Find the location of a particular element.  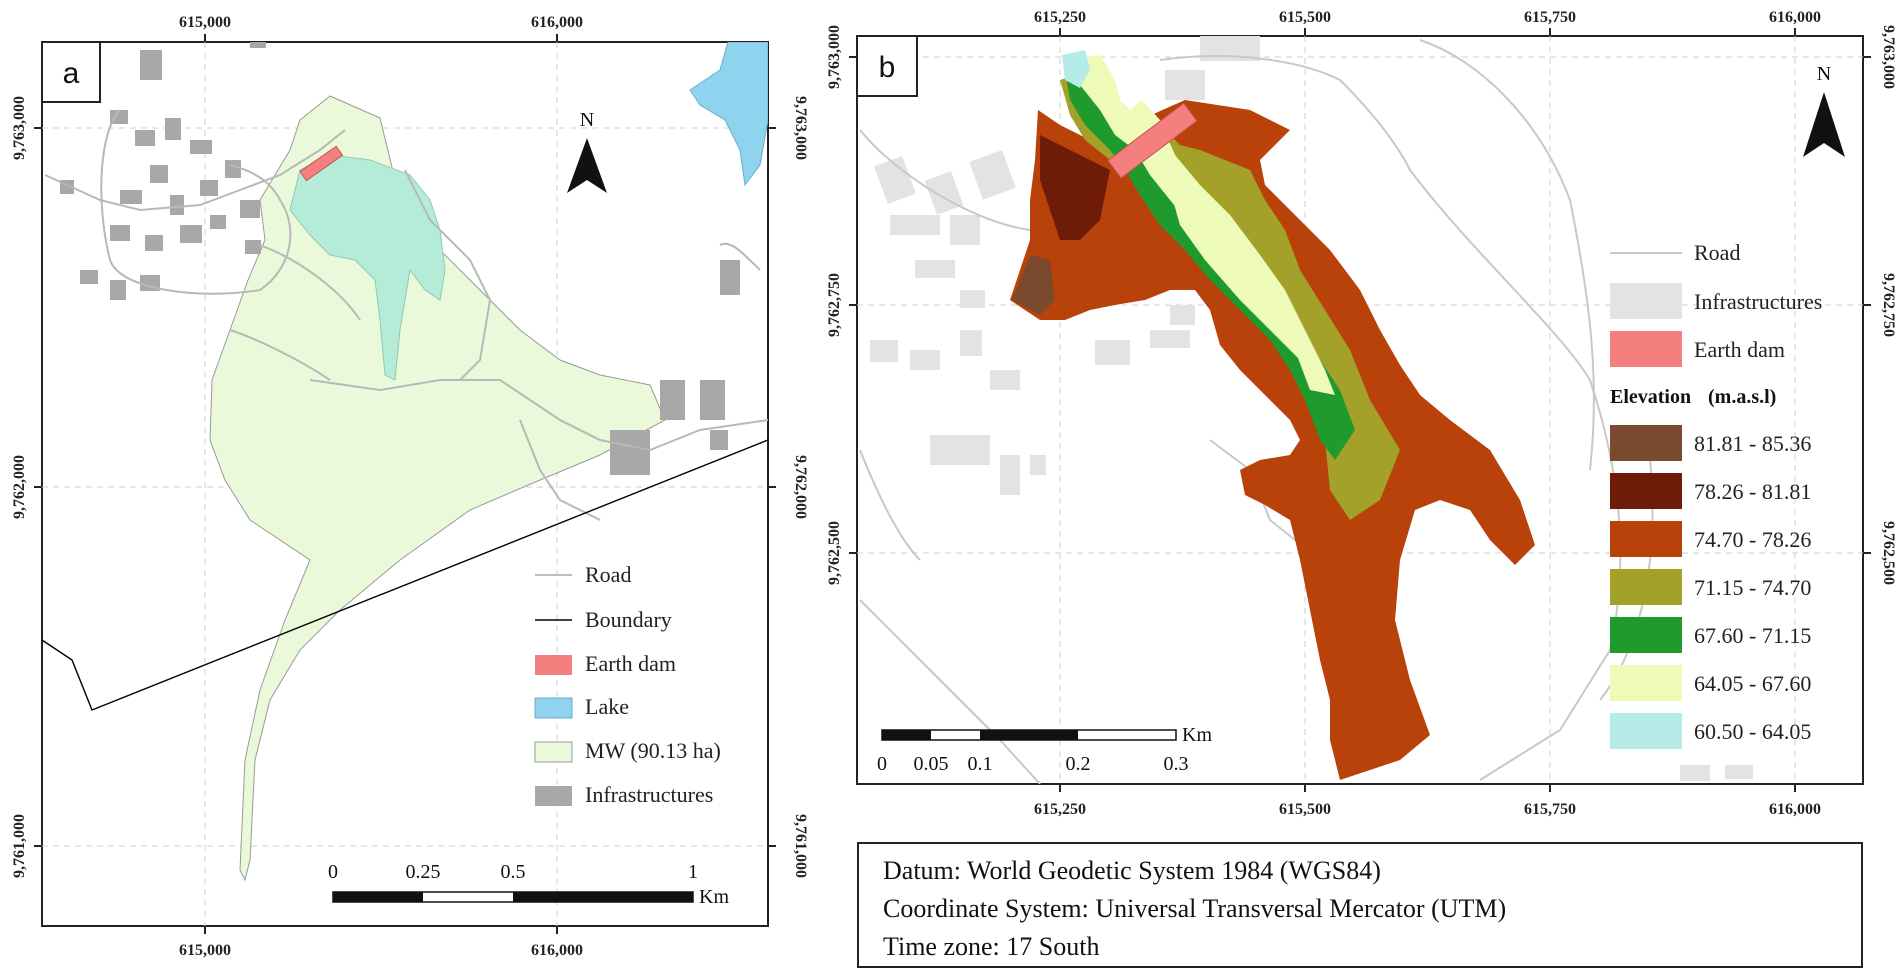

scale-a-1: 0.25 is located at coordinates (423, 872).